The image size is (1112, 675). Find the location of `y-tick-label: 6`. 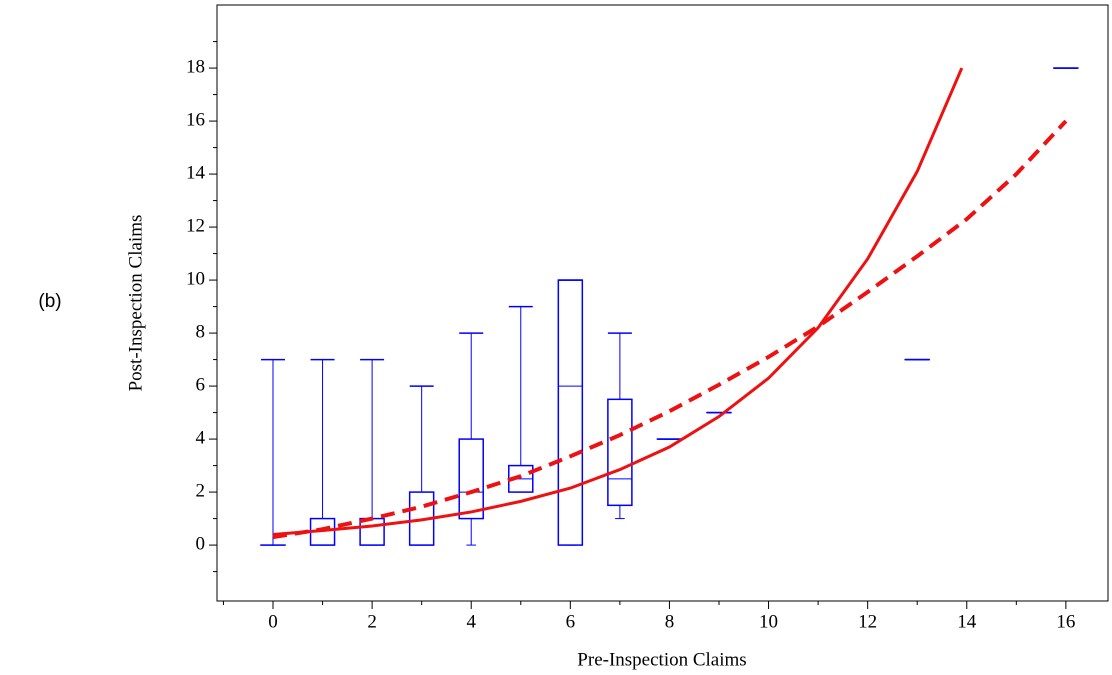

y-tick-label: 6 is located at coordinates (201, 384).